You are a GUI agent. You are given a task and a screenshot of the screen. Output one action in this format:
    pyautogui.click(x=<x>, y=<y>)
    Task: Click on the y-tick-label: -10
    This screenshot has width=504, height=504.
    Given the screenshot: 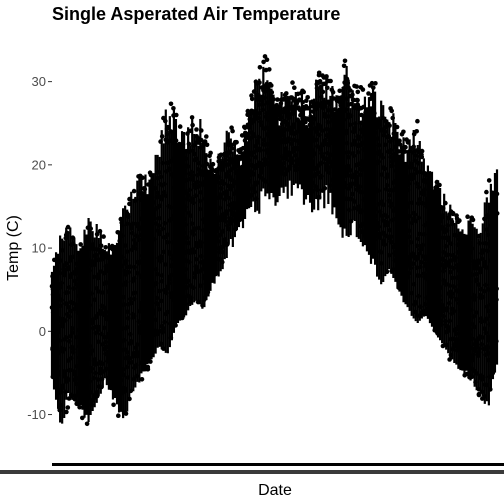 What is the action you would take?
    pyautogui.click(x=36, y=414)
    